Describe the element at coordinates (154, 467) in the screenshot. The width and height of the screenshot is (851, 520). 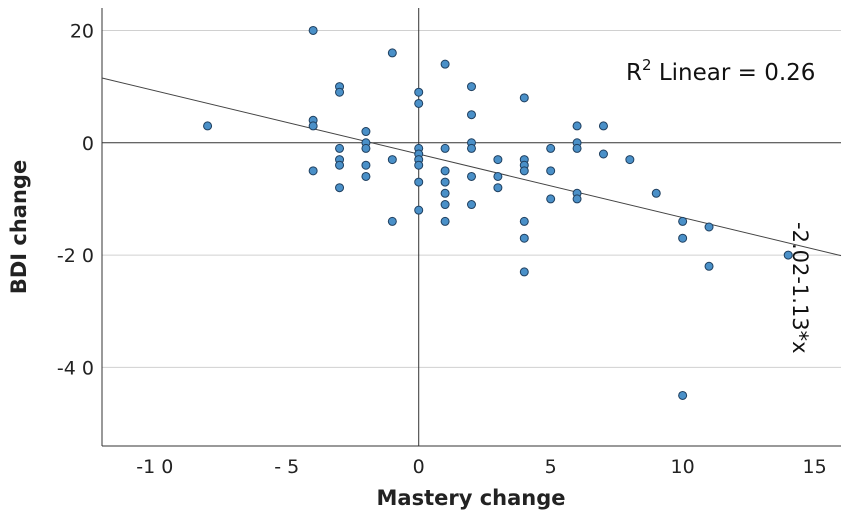
I see `x-tick-label: -1 0` at that location.